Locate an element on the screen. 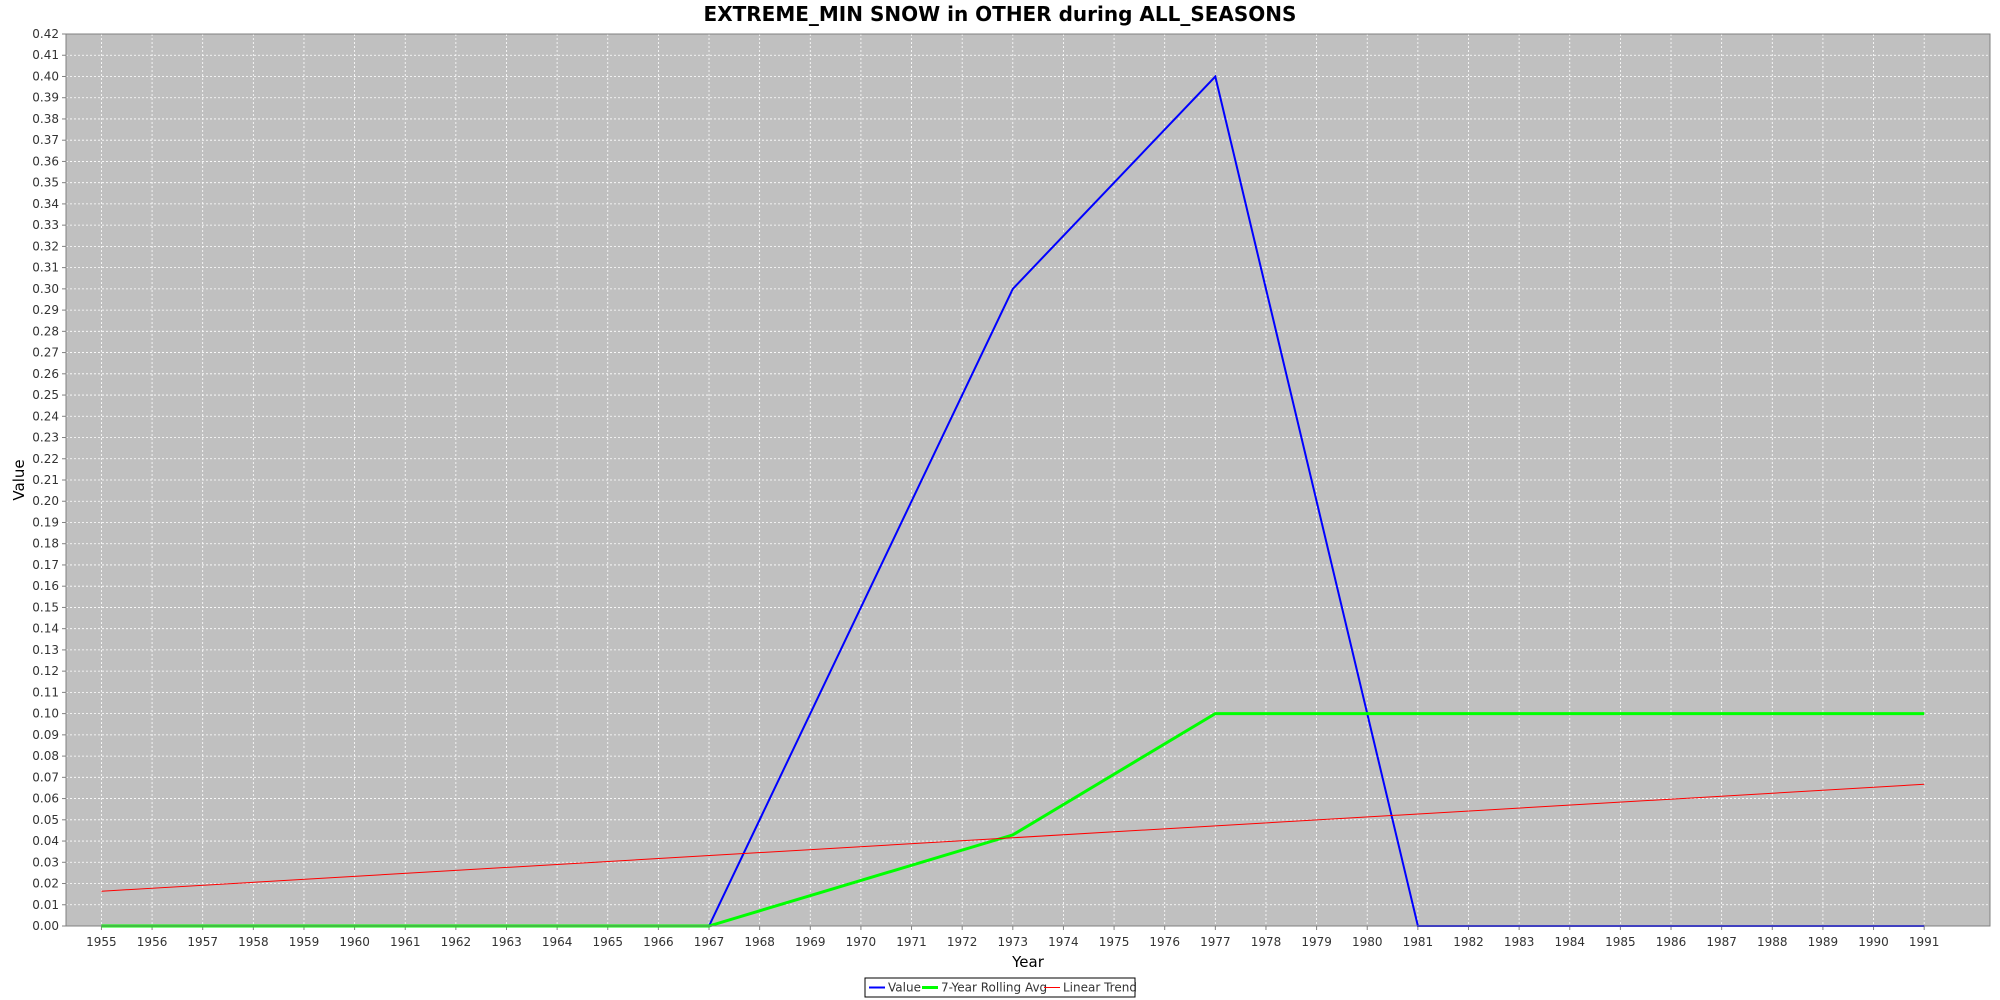 The image size is (2000, 1000). y-tick-label: 0.22 is located at coordinates (45, 459).